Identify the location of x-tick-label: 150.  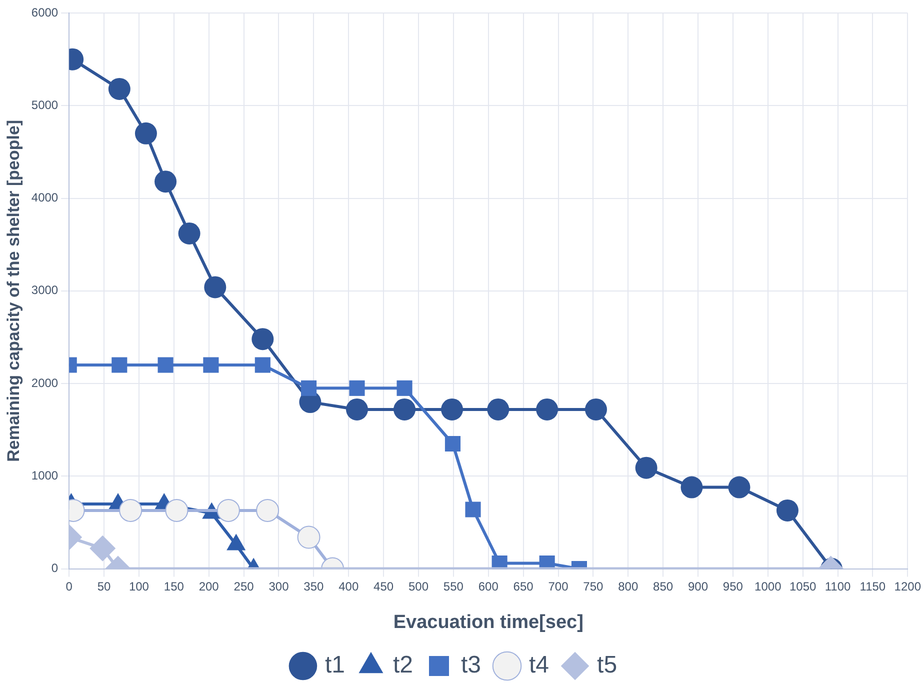
(174, 586).